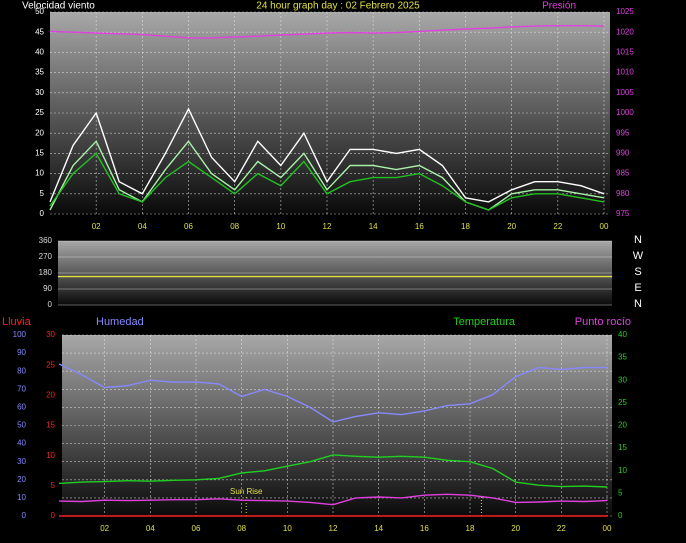 The width and height of the screenshot is (686, 543). I want to click on y-tick-label: 45, so click(39, 31).